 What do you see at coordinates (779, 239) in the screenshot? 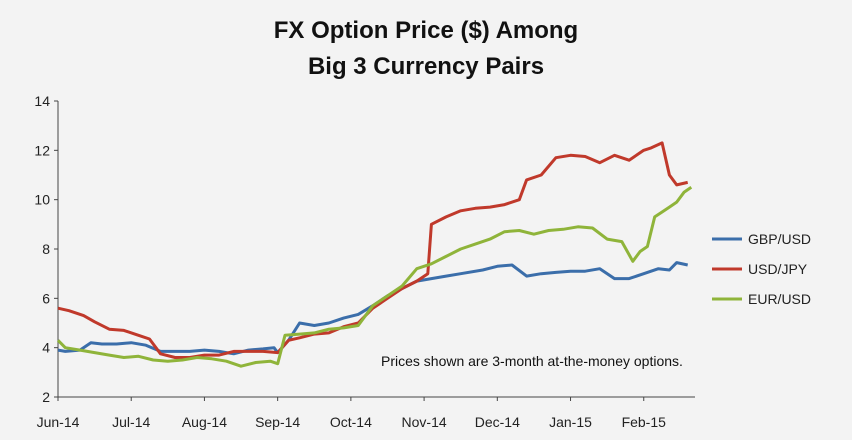
I see `legend-label-gbp-usd: GBP/USD` at bounding box center [779, 239].